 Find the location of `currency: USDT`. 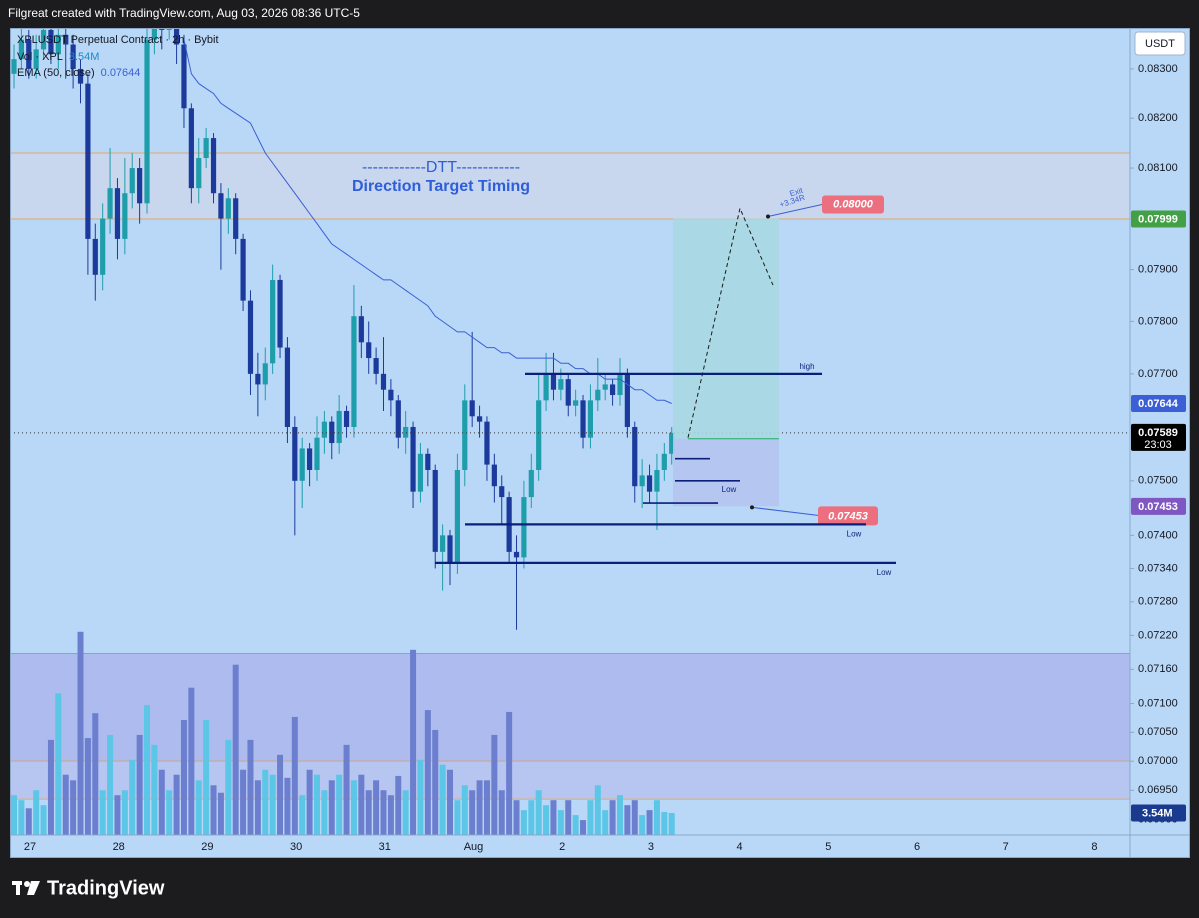

currency: USDT is located at coordinates (1160, 44).